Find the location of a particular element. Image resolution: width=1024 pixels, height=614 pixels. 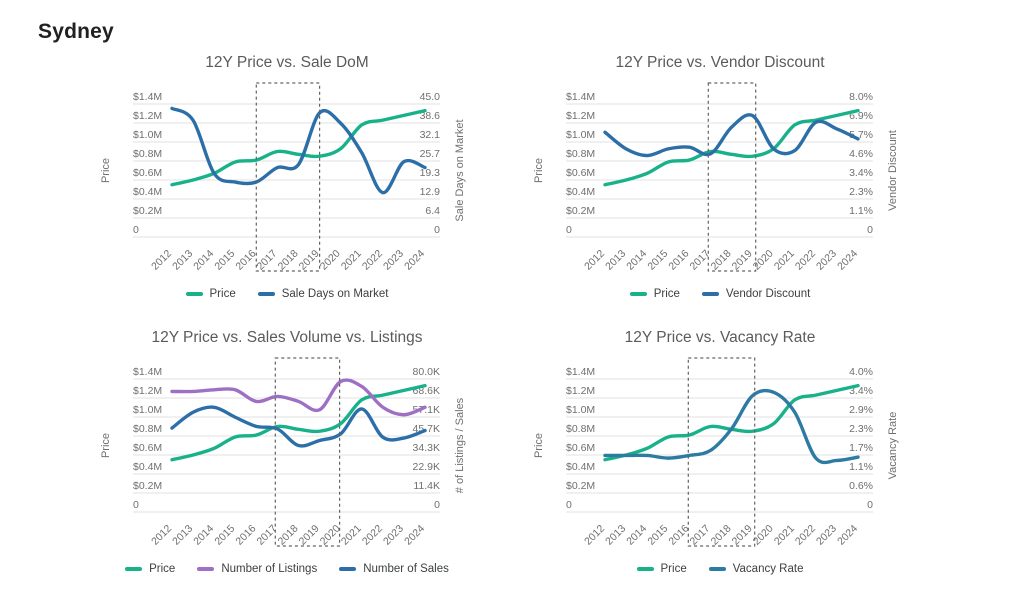

page-title: Sydney is located at coordinates (76, 31).